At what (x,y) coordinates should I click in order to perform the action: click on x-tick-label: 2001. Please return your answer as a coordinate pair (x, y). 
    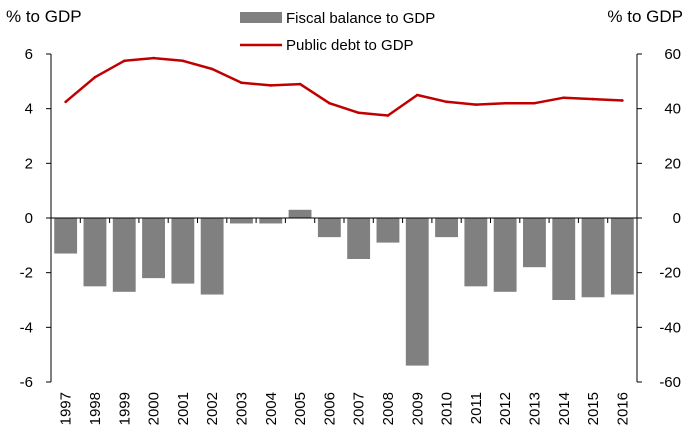
    Looking at the image, I should click on (183, 408).